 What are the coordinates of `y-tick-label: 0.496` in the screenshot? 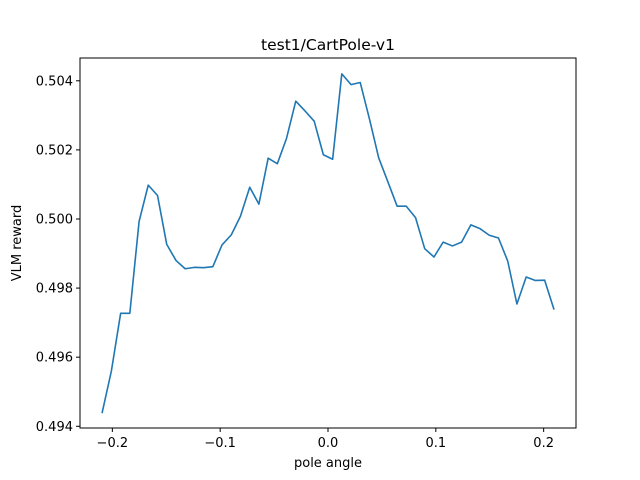 It's located at (54, 358).